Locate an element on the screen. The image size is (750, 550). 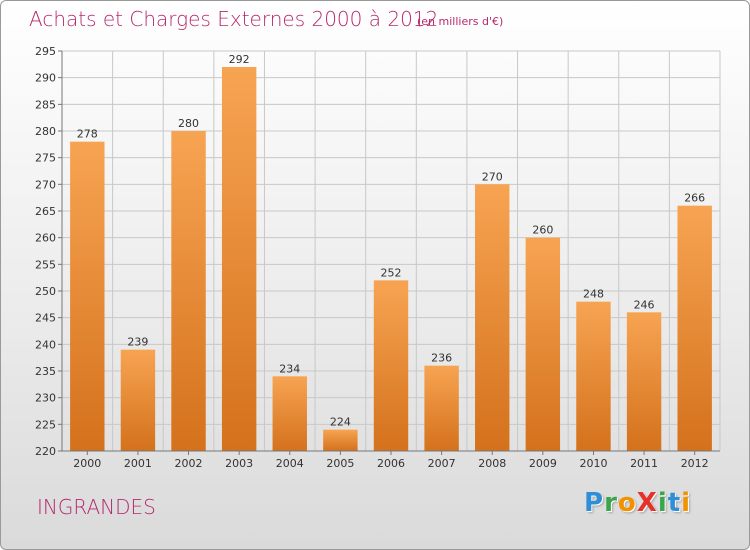
proxiti-logo: ProXiti is located at coordinates (637, 503).